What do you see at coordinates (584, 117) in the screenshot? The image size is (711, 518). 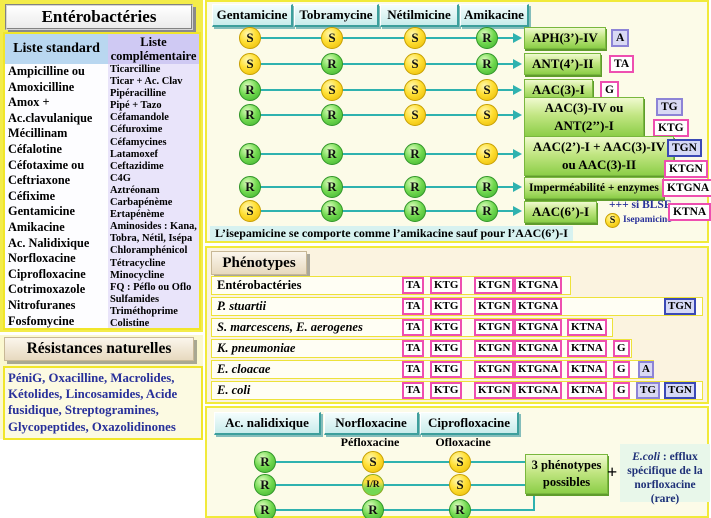 I see `mechanism-box: AAC(3)-IV ou ANT(2’’)-I` at bounding box center [584, 117].